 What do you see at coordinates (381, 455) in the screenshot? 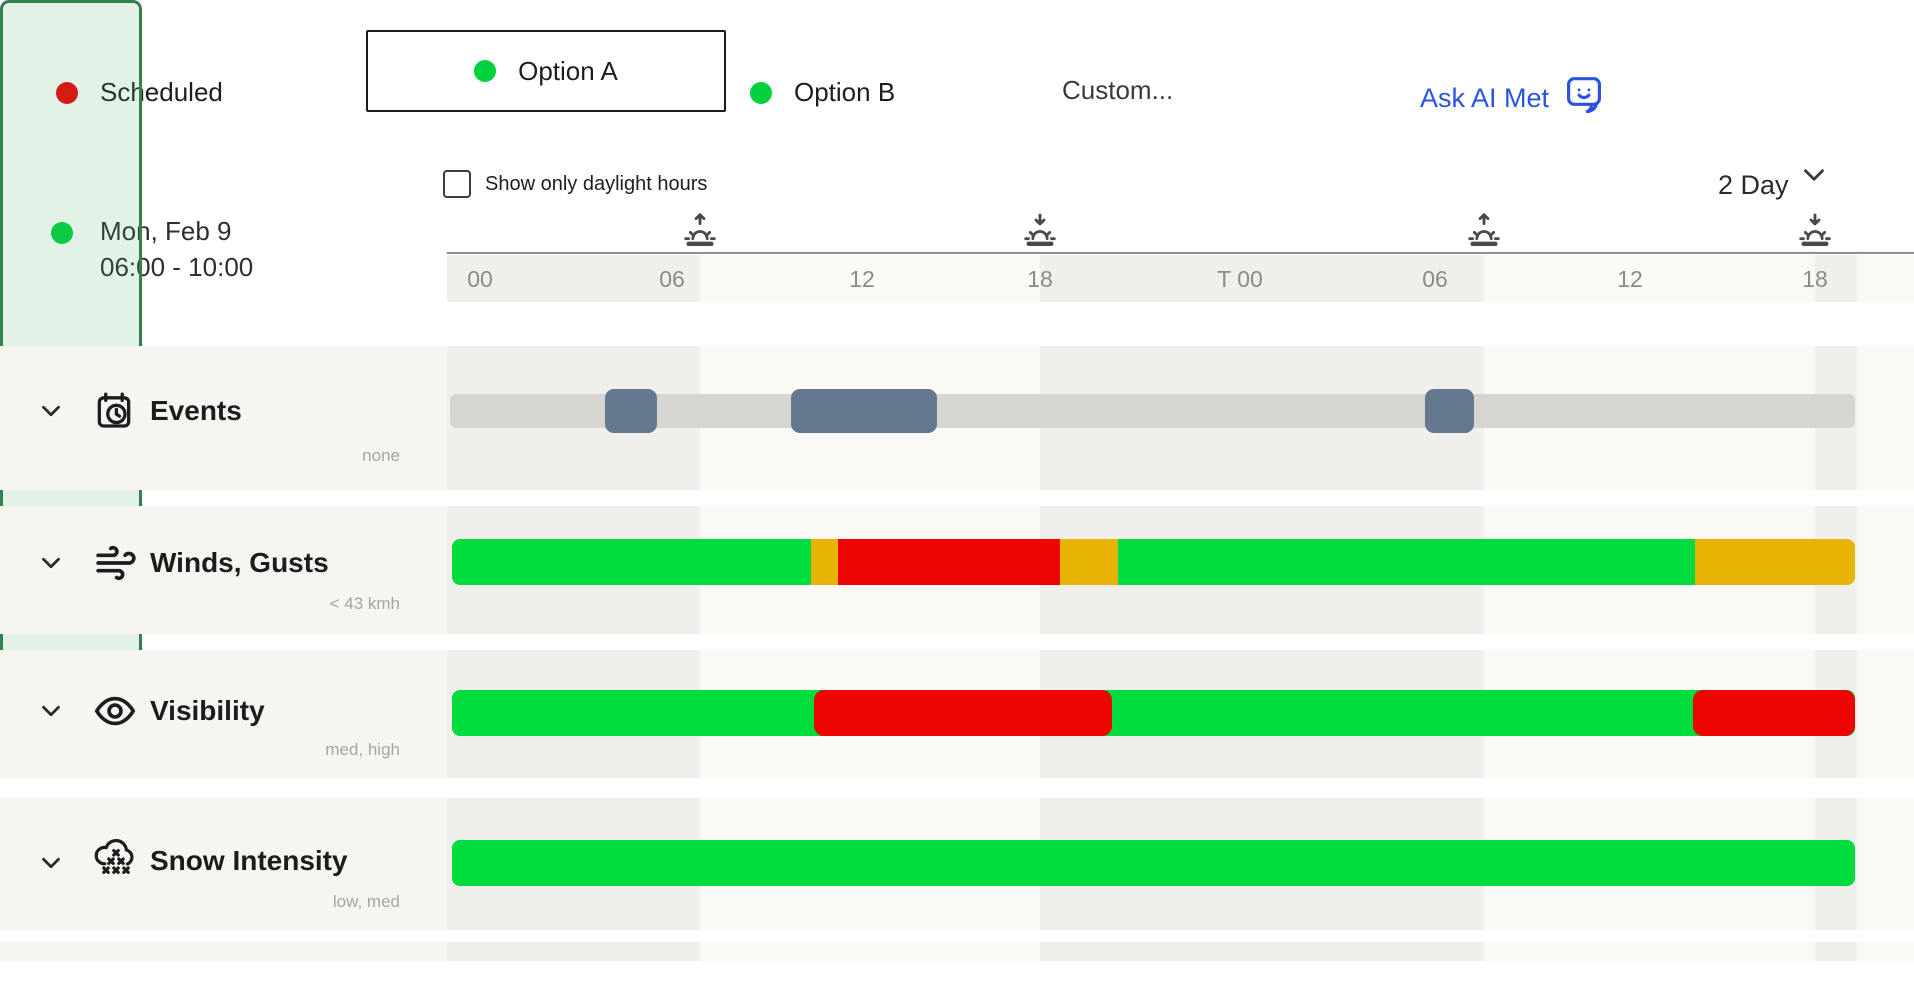
I see `row-events-sublabel: none` at bounding box center [381, 455].